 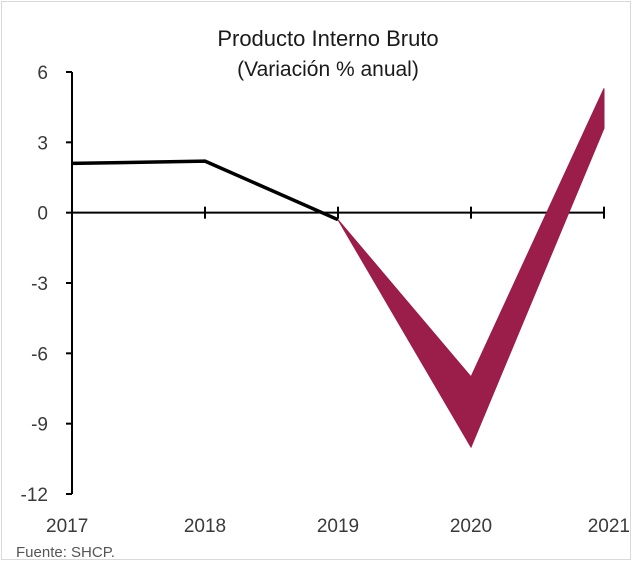 I want to click on y-tick-label: 3, so click(x=42, y=143).